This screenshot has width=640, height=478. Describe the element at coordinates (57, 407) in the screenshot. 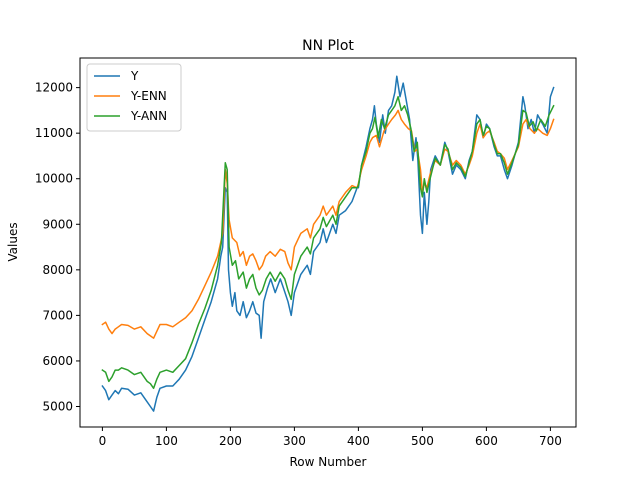

I see `y-tick-label: 5000` at that location.